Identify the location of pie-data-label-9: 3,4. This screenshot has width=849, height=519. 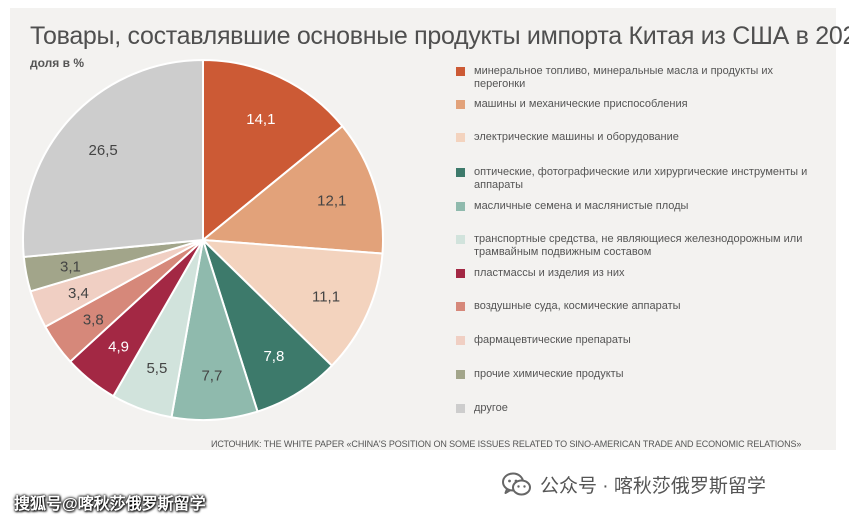
(78, 293).